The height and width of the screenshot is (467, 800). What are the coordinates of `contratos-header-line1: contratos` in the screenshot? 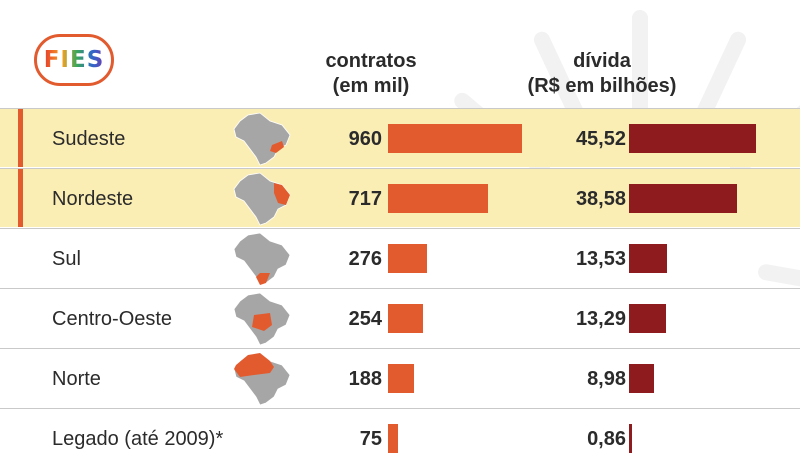 It's located at (371, 61).